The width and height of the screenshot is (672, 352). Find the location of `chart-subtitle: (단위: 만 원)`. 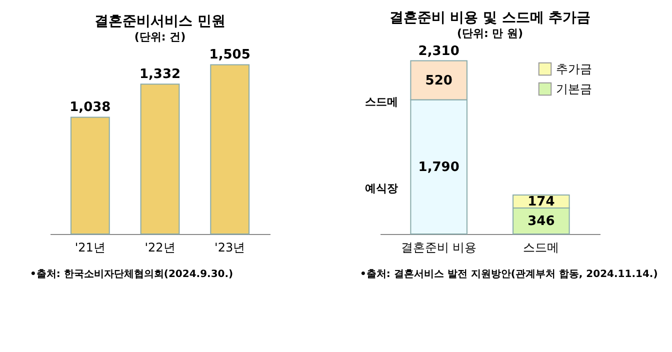

chart-subtitle: (단위: 만 원) is located at coordinates (490, 33).